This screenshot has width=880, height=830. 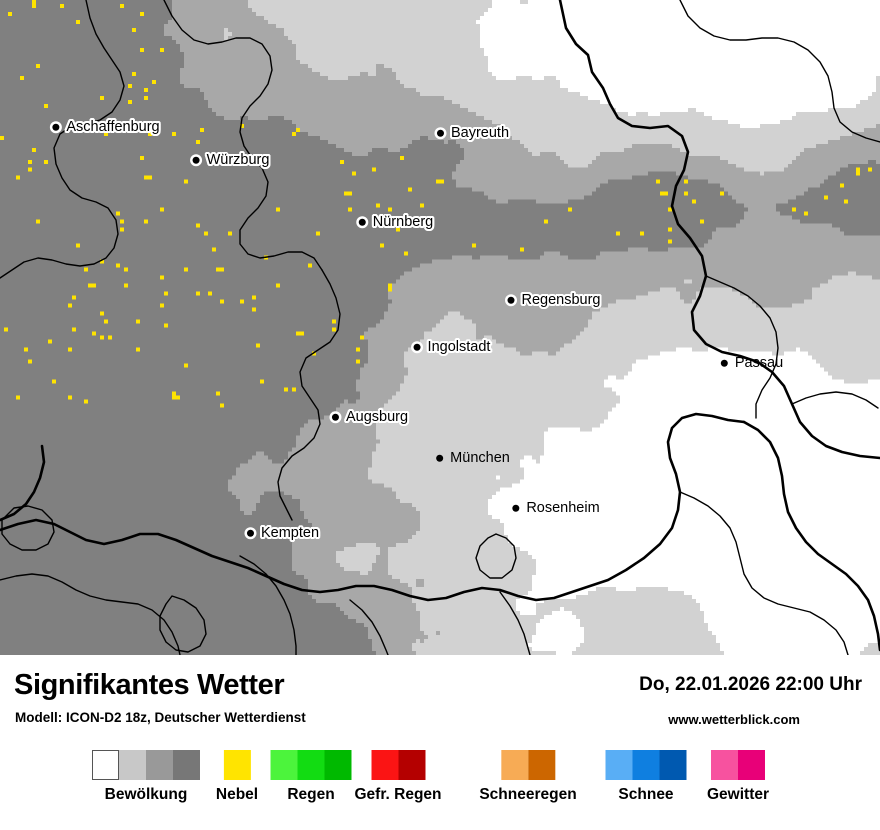 What do you see at coordinates (377, 416) in the screenshot?
I see `city-label: Augsburg` at bounding box center [377, 416].